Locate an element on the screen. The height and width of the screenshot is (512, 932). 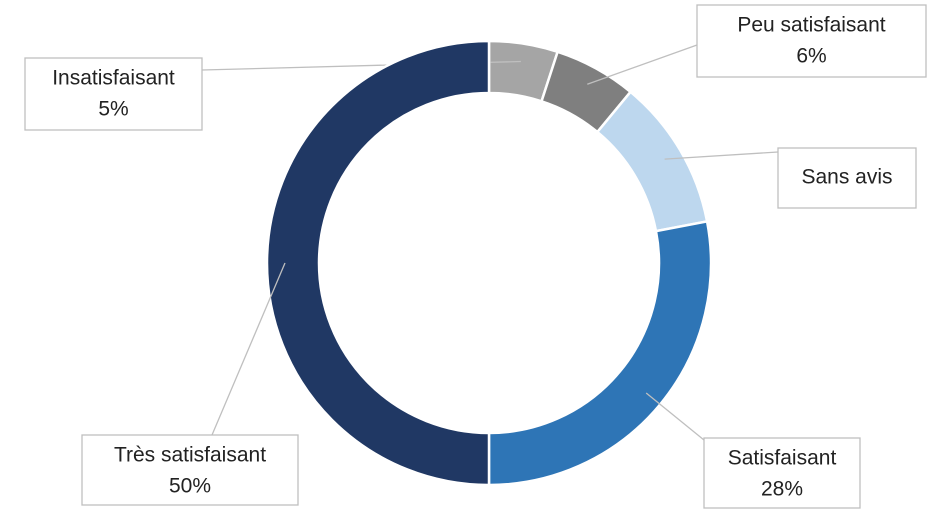
value-label: 50% is located at coordinates (190, 486).